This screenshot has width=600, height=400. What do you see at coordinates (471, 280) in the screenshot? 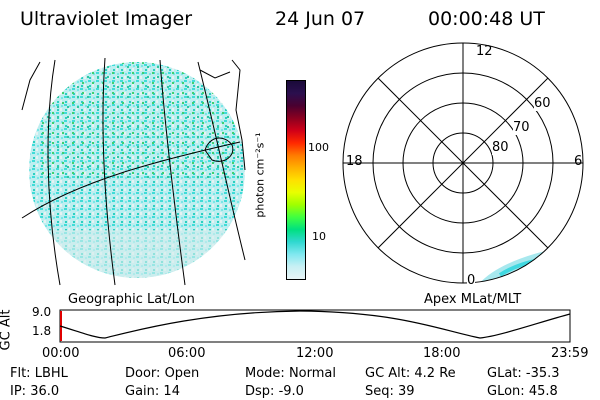
I see `mlt-label-0: 0` at bounding box center [471, 280].